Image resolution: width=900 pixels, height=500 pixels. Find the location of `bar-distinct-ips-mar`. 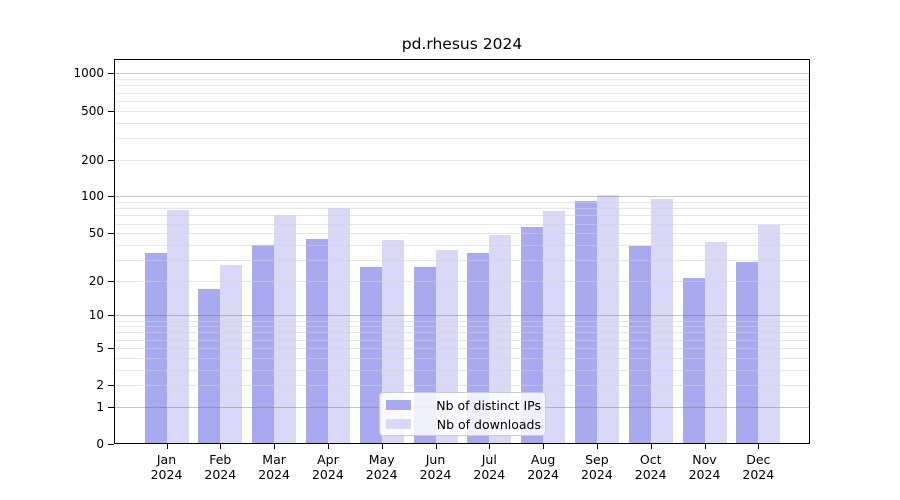

bar-distinct-ips-mar is located at coordinates (263, 343).